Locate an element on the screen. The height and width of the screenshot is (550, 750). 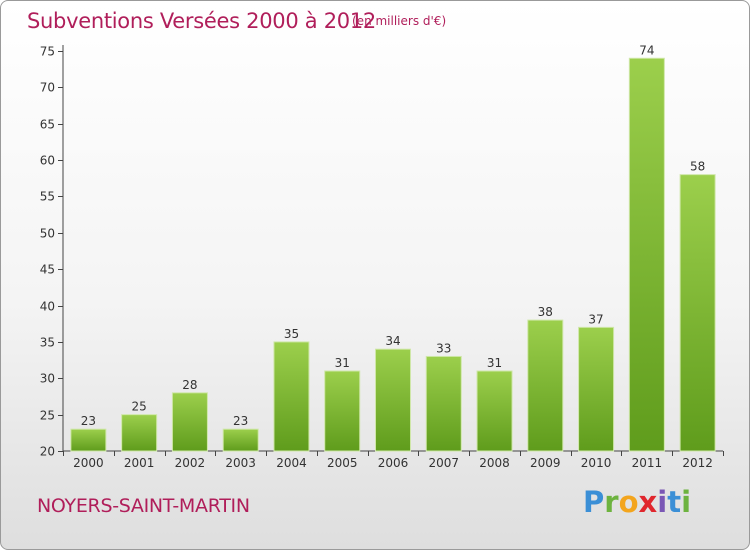
x-tick-label: 2007 is located at coordinates (443, 463).